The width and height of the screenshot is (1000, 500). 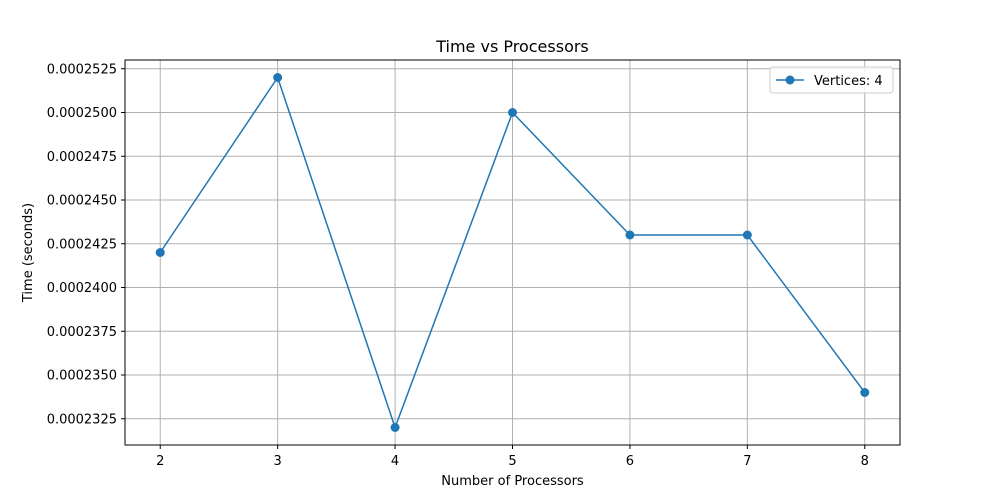 I want to click on x-tick-label: 2, so click(x=160, y=461).